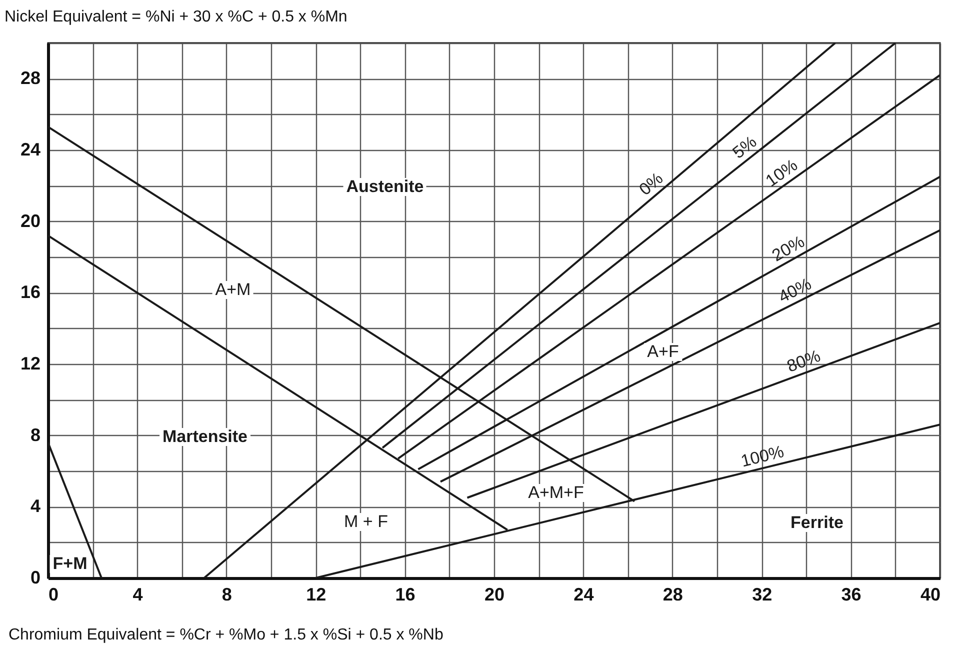 The height and width of the screenshot is (658, 964). Describe the element at coordinates (385, 186) in the screenshot. I see `annotation: Austenite` at that location.